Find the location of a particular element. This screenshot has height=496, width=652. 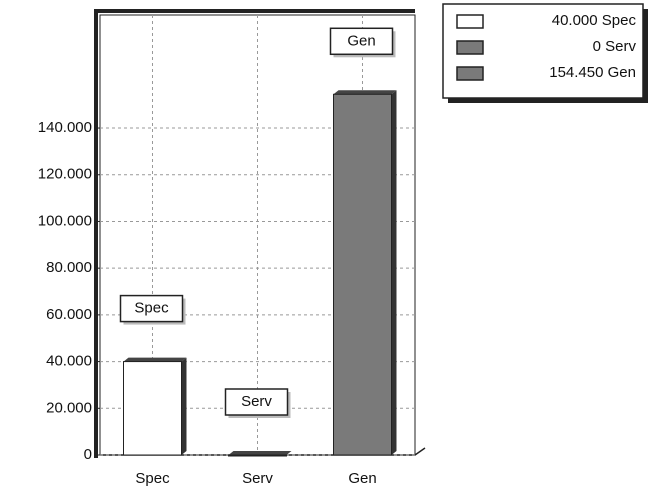

legend-entry: 0 Serv is located at coordinates (615, 46).